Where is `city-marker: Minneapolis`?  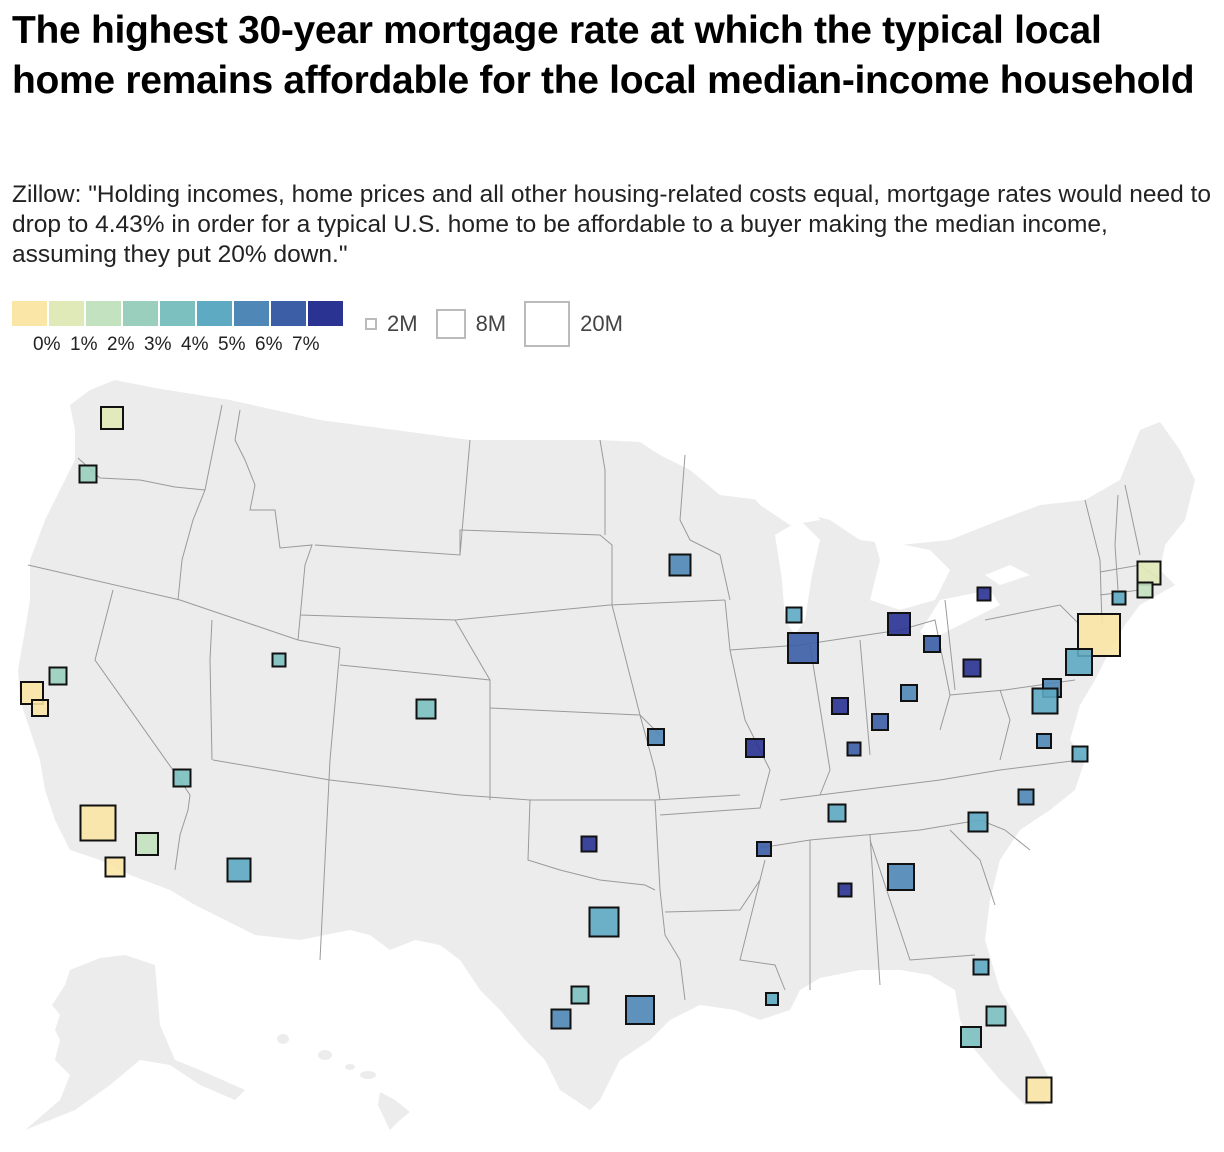 city-marker: Minneapolis is located at coordinates (680, 565).